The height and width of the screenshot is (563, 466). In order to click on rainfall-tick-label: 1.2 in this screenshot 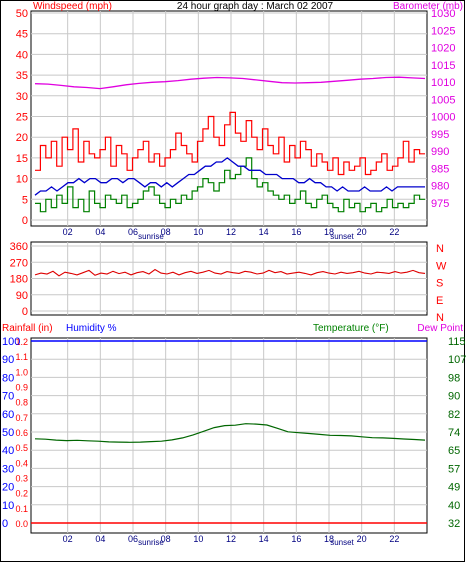, I will do `click(21, 342)`.